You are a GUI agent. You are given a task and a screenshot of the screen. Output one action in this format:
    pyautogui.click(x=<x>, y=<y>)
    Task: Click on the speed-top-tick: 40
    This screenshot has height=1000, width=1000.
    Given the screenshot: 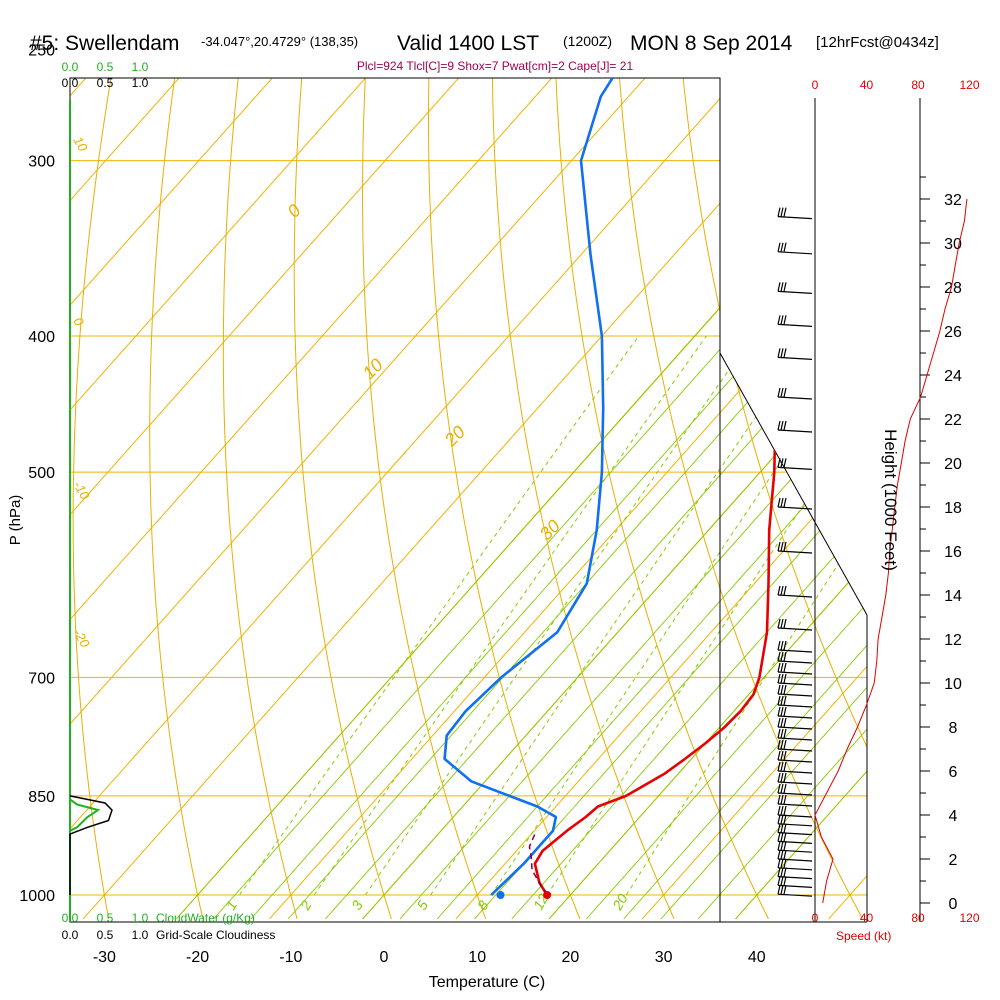 What is the action you would take?
    pyautogui.click(x=867, y=85)
    